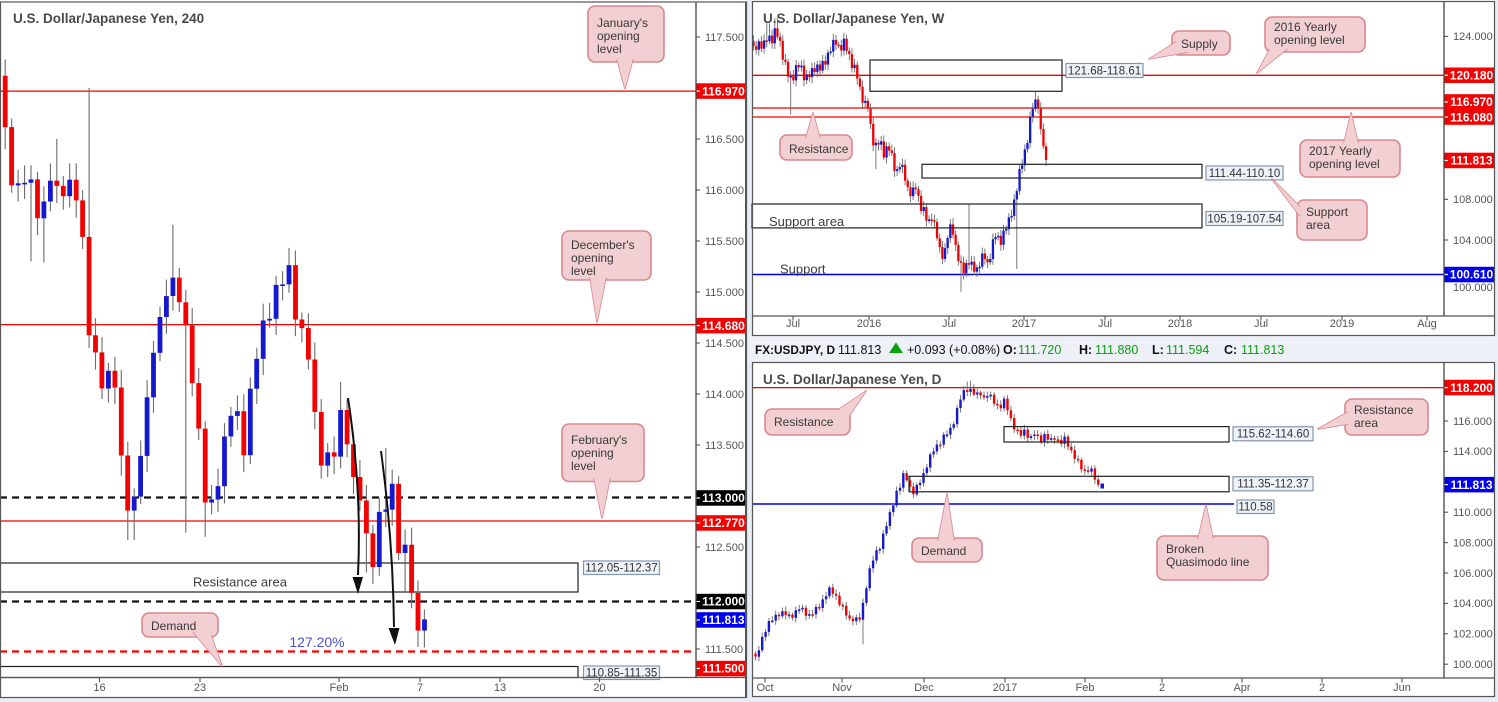  Describe the element at coordinates (953, 350) in the screenshot. I see `svg-text: +0.093 (+0.08%)` at that location.